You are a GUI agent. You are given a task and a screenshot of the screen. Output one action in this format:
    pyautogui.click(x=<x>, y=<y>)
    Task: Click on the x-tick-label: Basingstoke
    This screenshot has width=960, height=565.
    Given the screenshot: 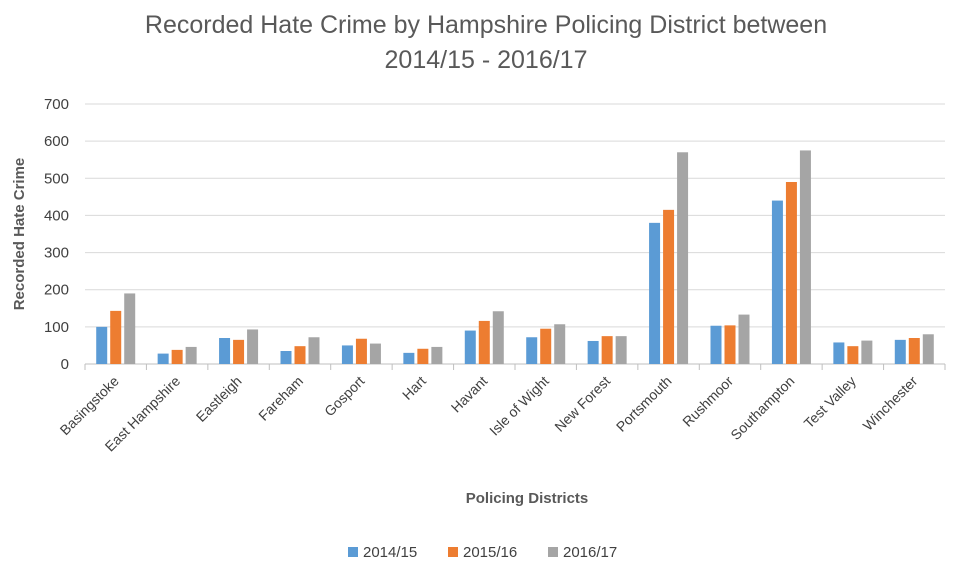 What is the action you would take?
    pyautogui.click(x=89, y=405)
    